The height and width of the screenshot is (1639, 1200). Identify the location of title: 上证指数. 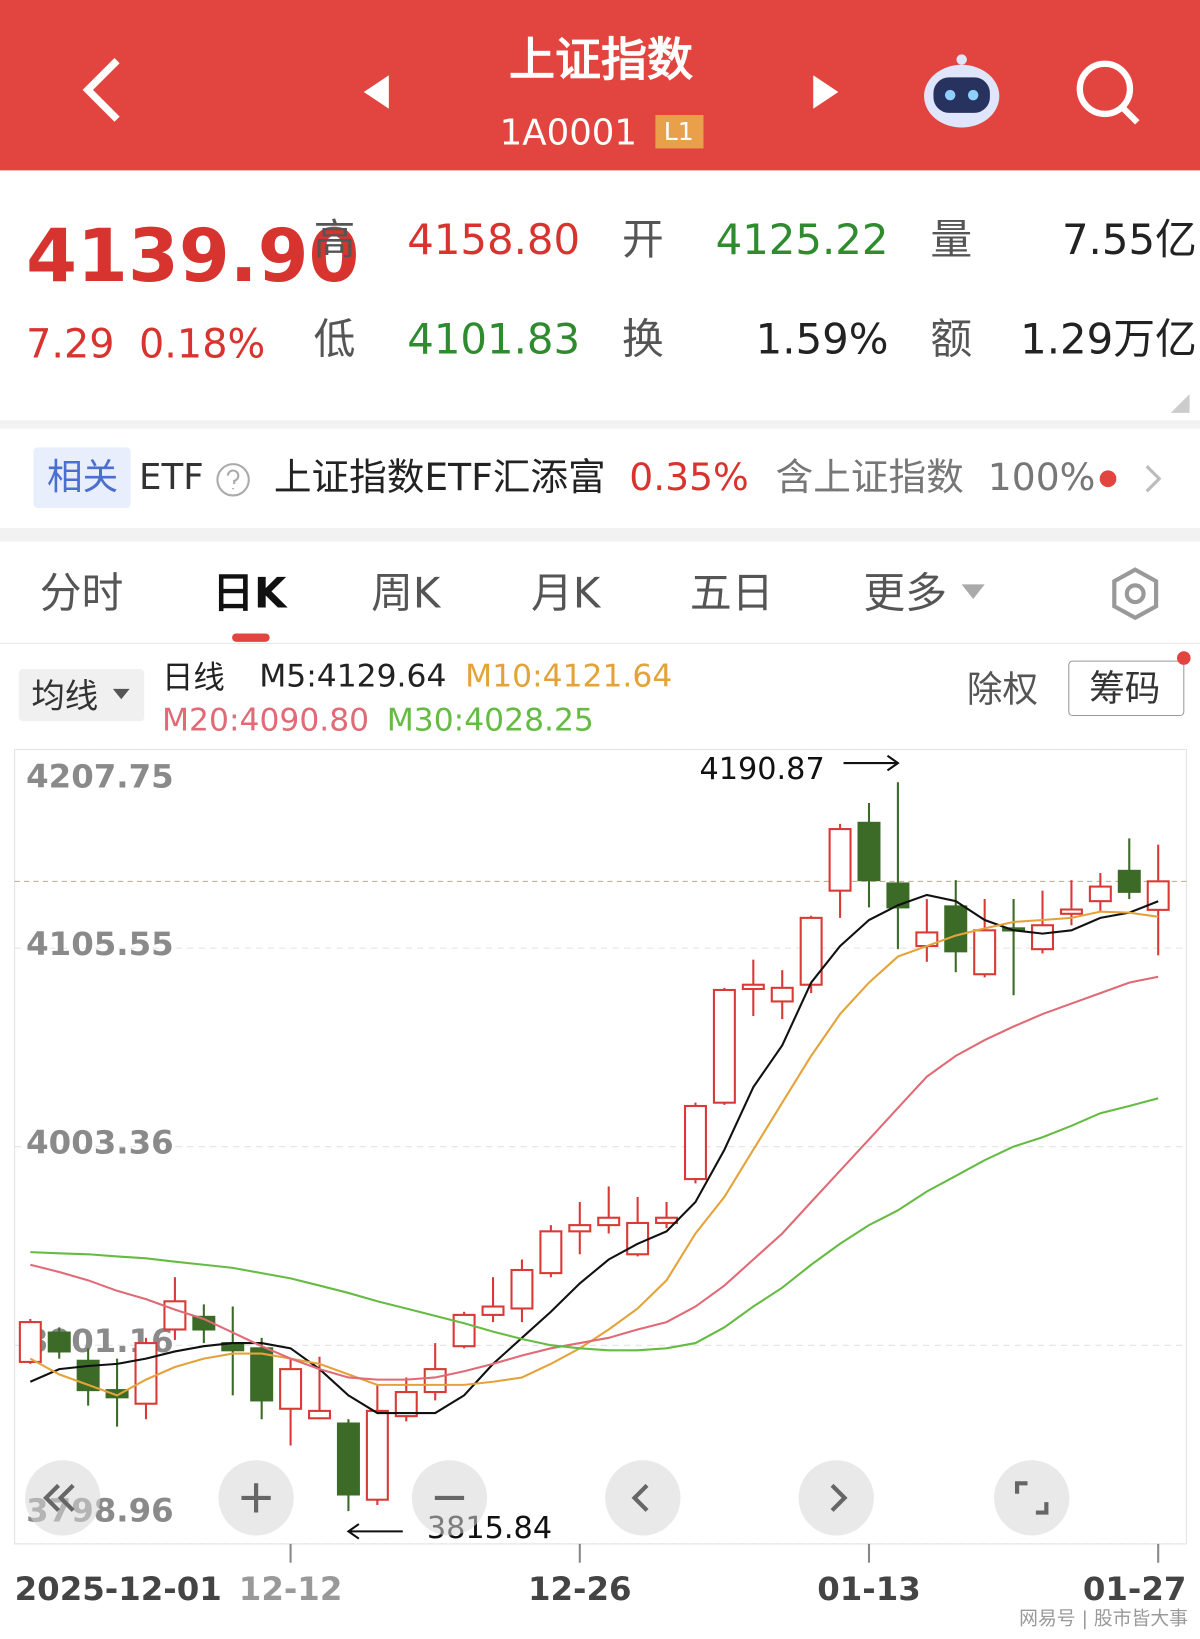
(601, 60).